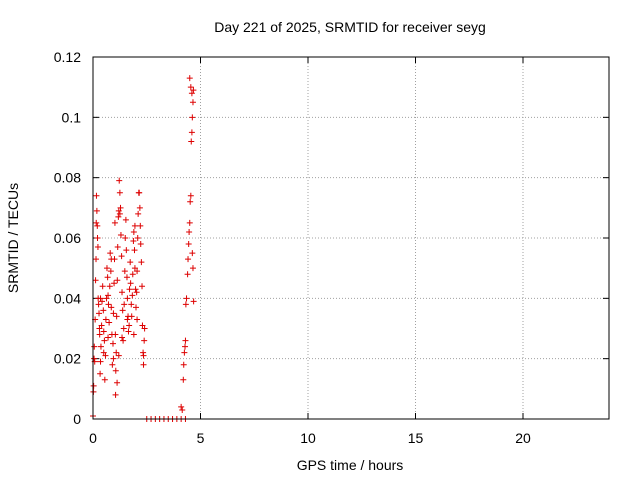 This screenshot has width=640, height=480. What do you see at coordinates (67, 298) in the screenshot?
I see `y-tick-label: 0.04` at bounding box center [67, 298].